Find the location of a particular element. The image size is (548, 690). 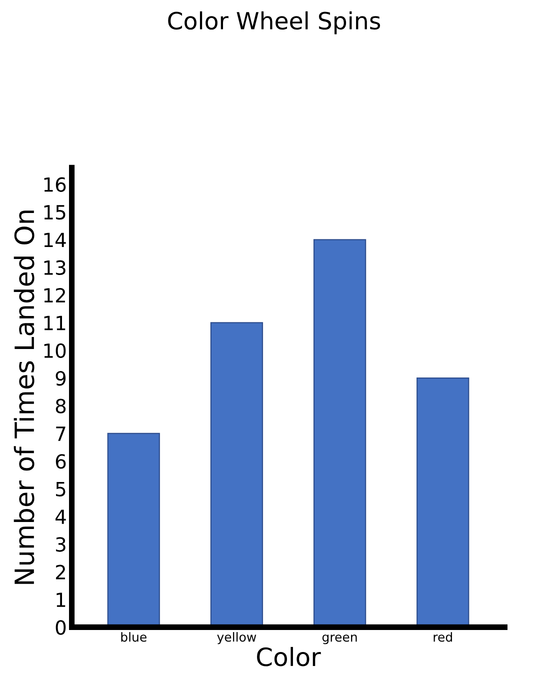

y-tick-label: 8 is located at coordinates (61, 406).